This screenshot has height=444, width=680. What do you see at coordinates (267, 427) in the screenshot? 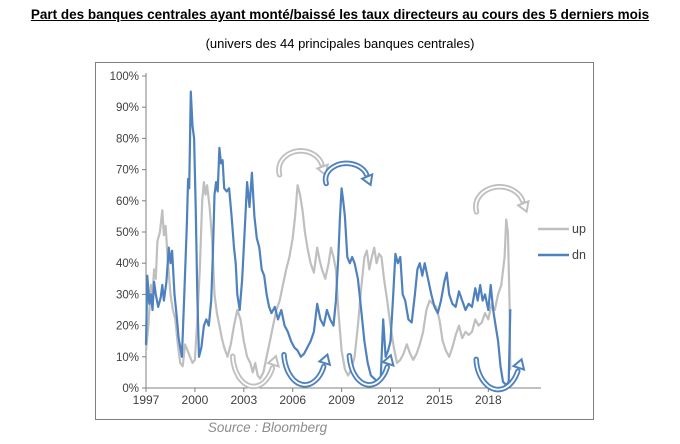
I see `source-caption: Source : Bloomberg` at bounding box center [267, 427].